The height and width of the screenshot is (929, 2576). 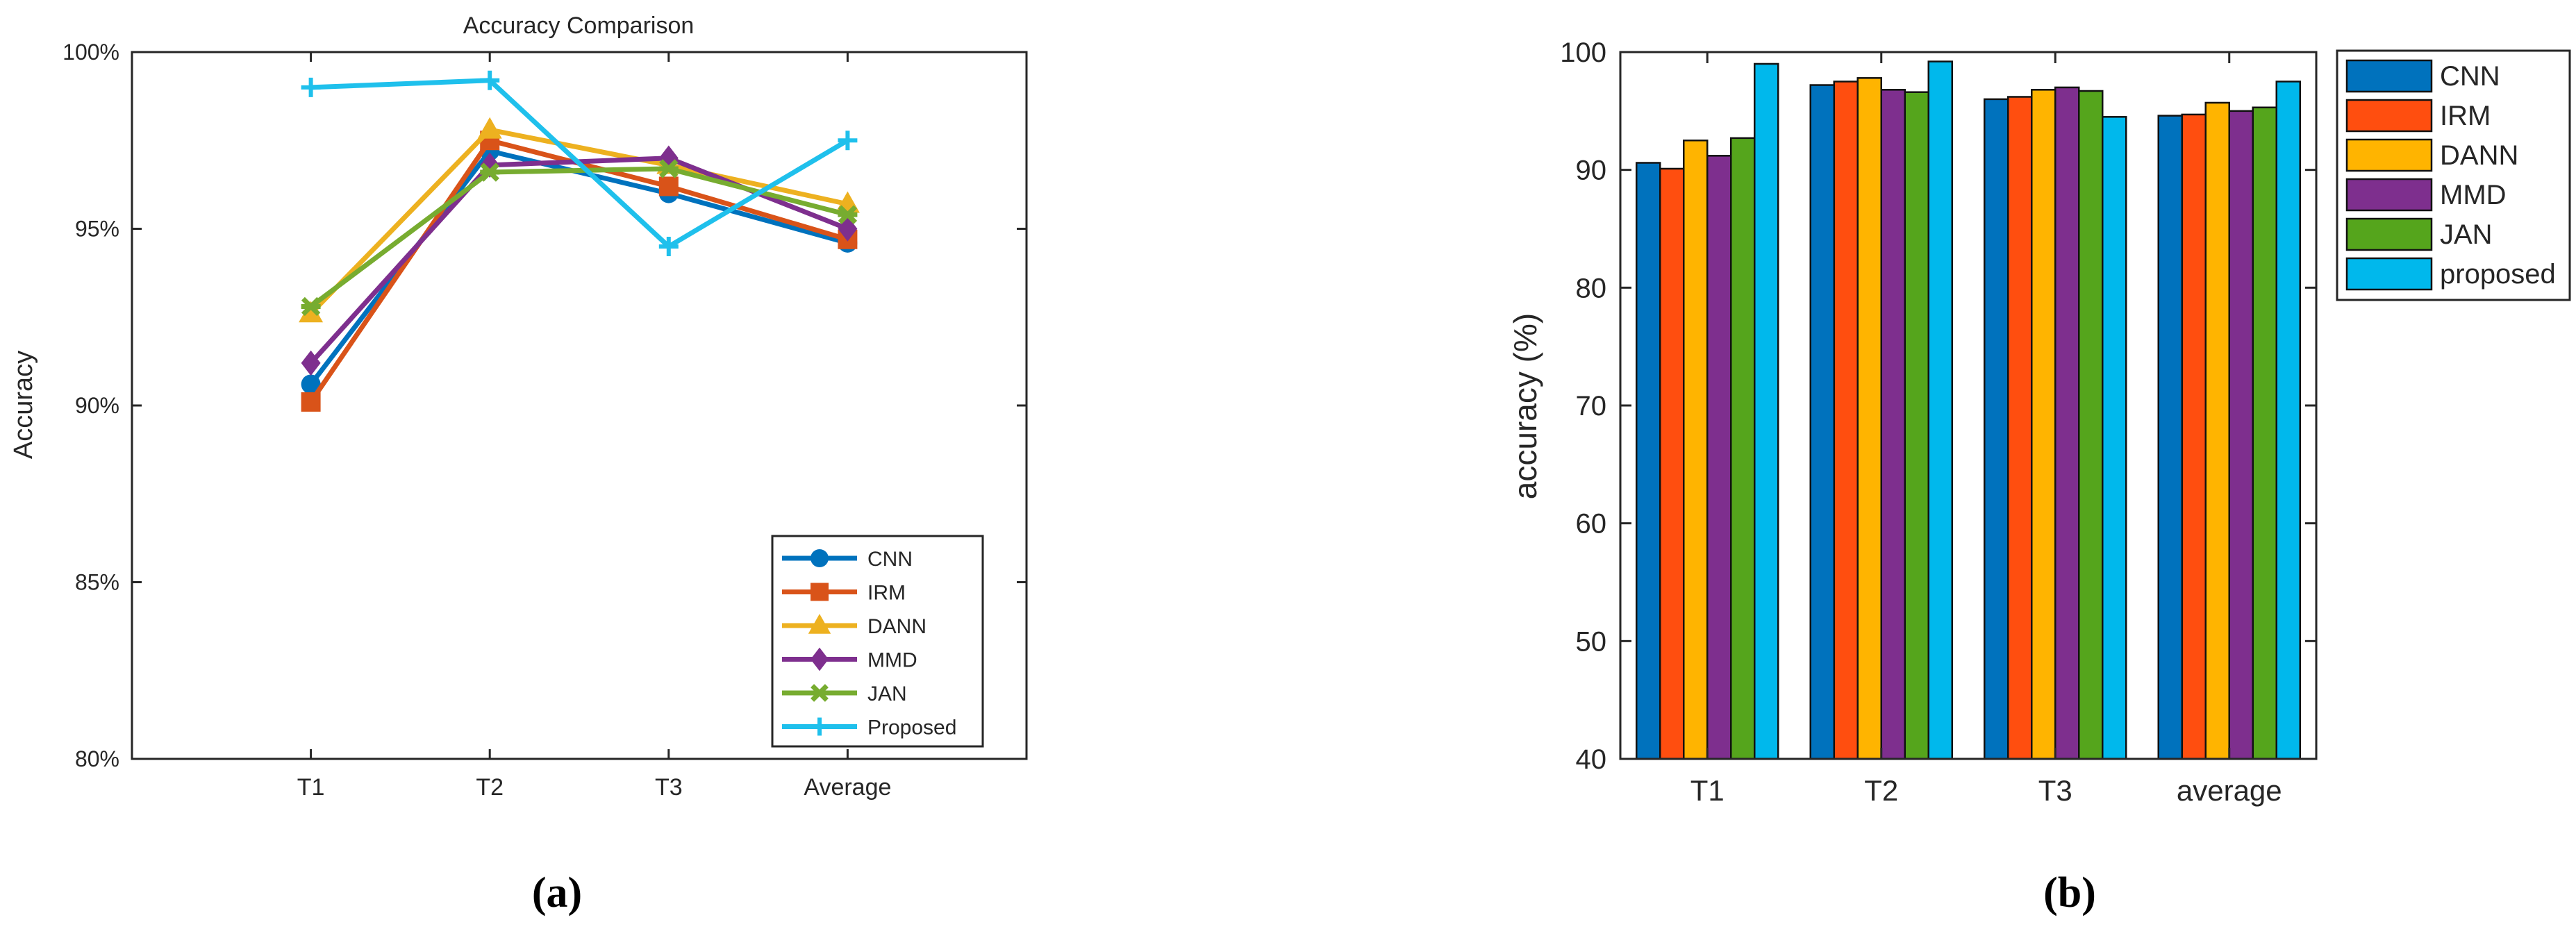 What do you see at coordinates (311, 306) in the screenshot?
I see `data-point-jan-t1` at bounding box center [311, 306].